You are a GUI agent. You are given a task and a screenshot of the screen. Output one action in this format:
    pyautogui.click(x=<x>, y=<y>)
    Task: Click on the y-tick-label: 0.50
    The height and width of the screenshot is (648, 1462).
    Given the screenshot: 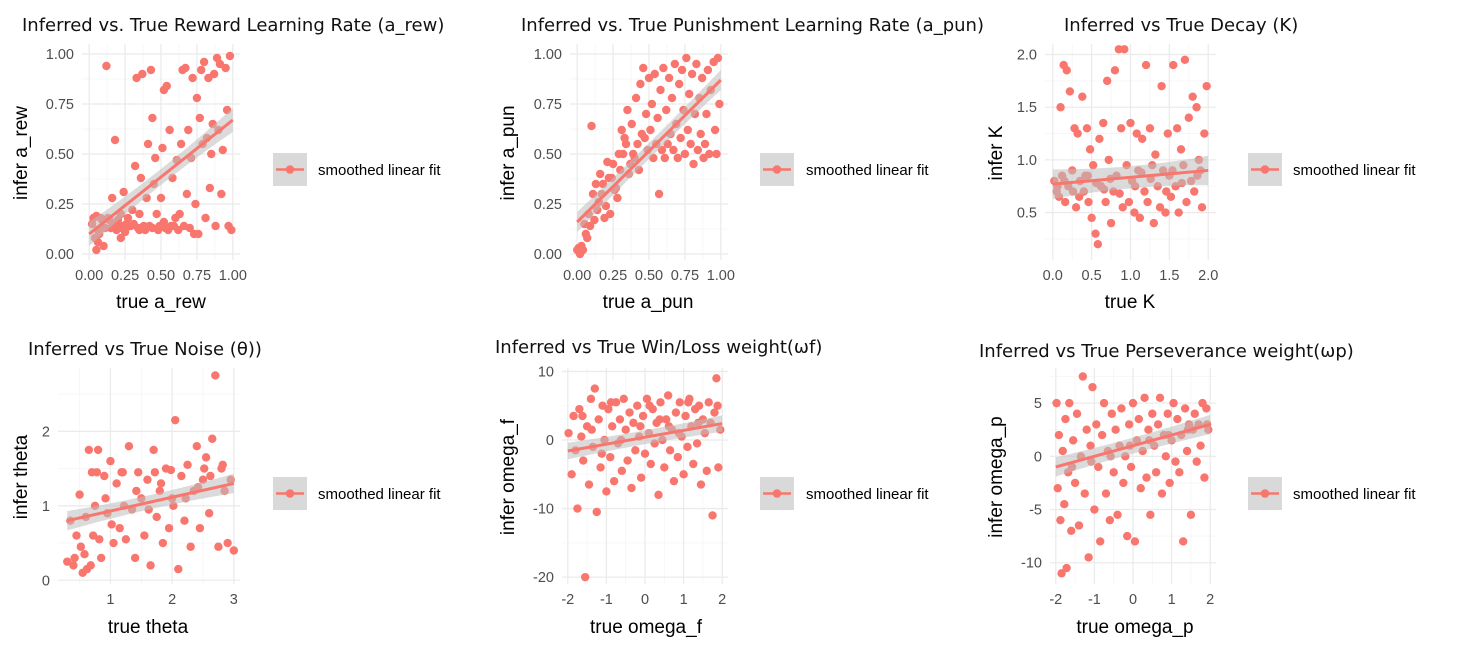 What is the action you would take?
    pyautogui.click(x=60, y=155)
    